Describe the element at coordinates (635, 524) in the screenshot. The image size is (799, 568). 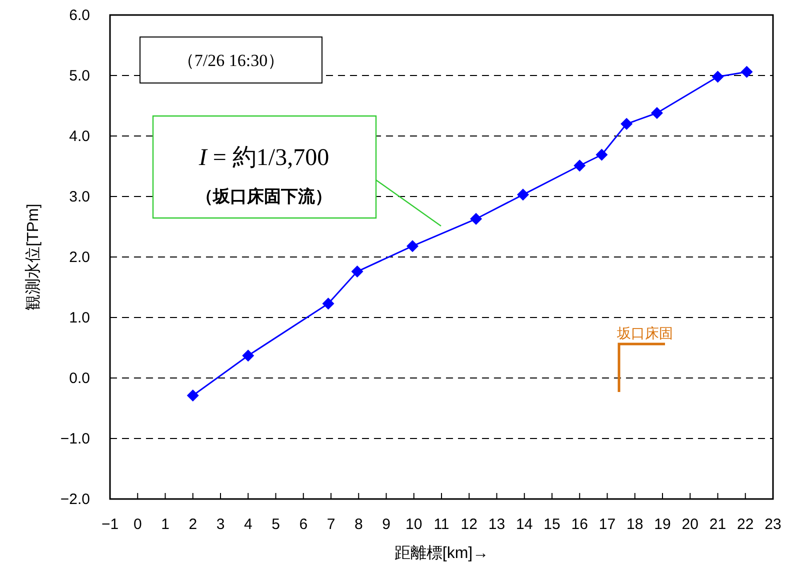
I see `x-tick-label: 18` at that location.